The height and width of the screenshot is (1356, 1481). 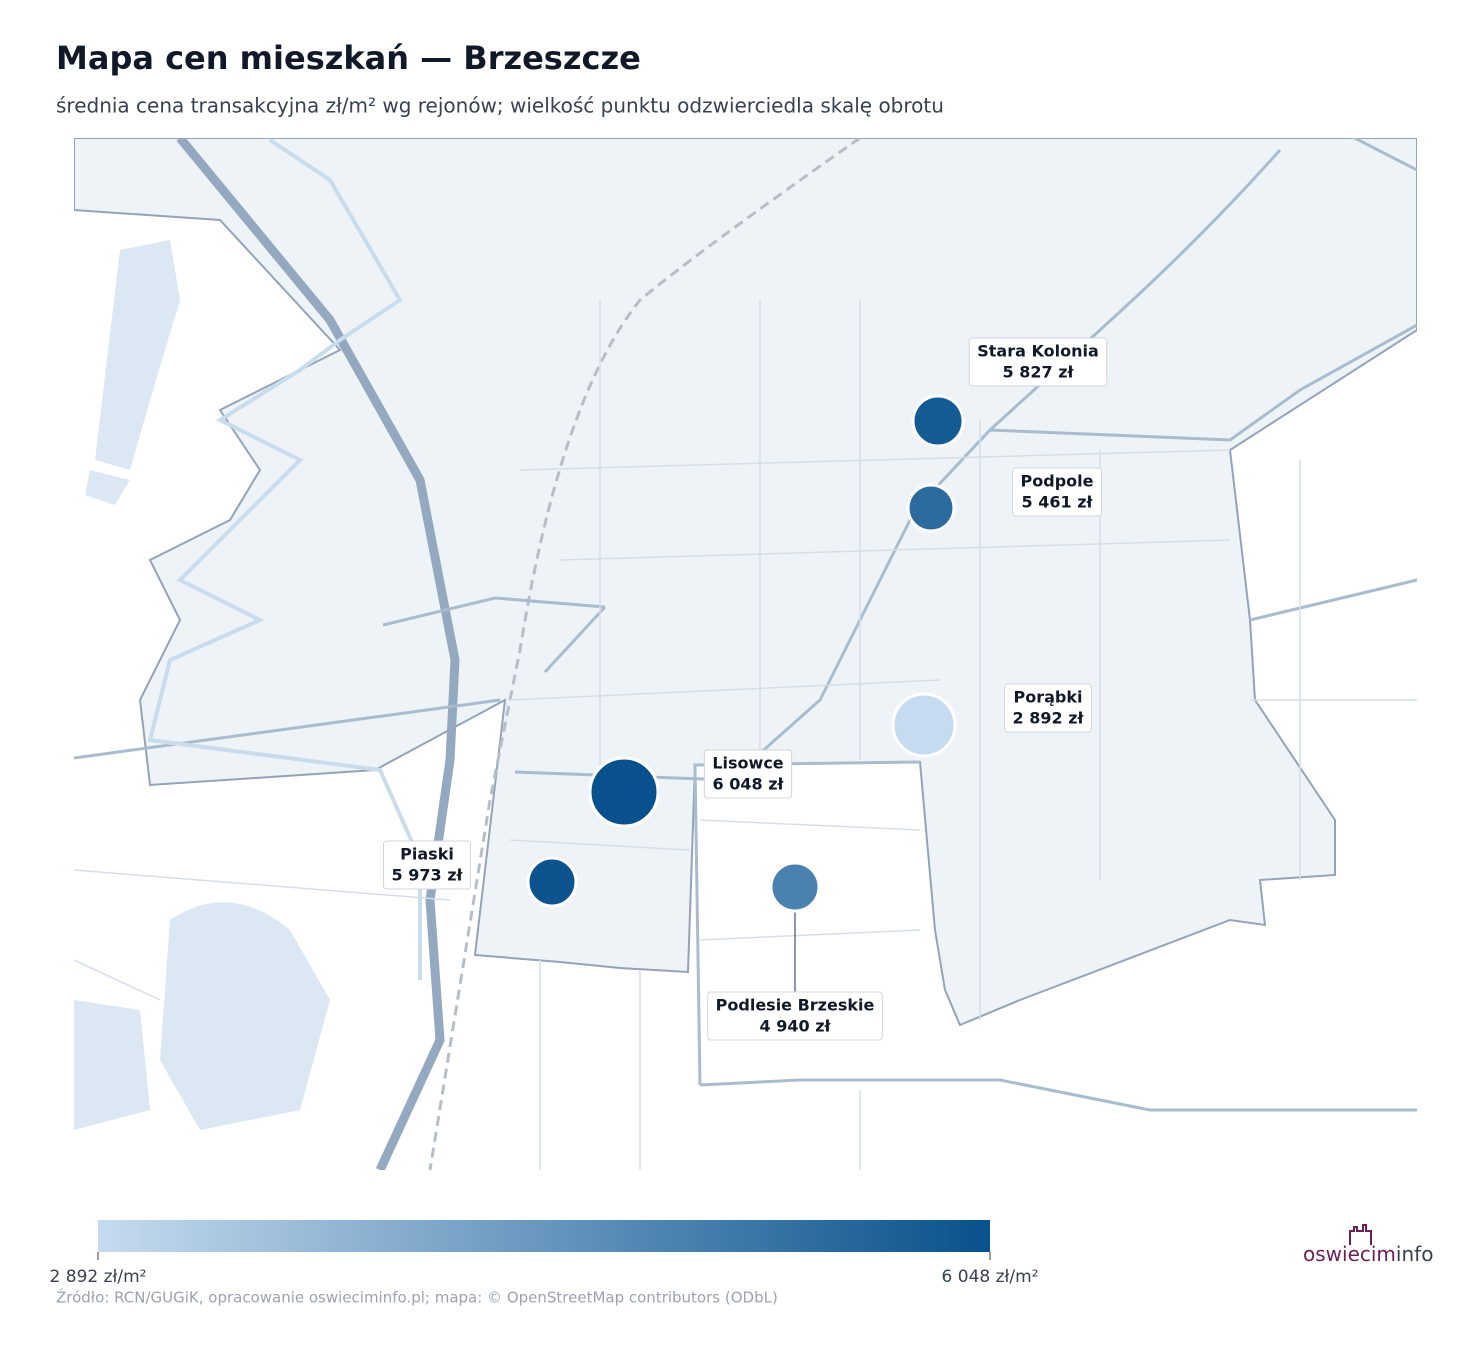 What do you see at coordinates (1360, 1234) in the screenshot?
I see `logo-icon` at bounding box center [1360, 1234].